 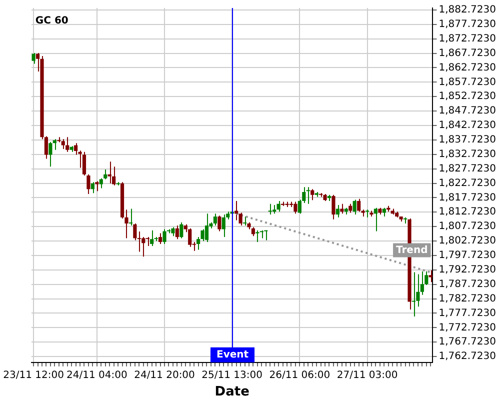 What do you see at coordinates (367, 375) in the screenshot?
I see `x-tick-label: 27/11 03:00` at bounding box center [367, 375].